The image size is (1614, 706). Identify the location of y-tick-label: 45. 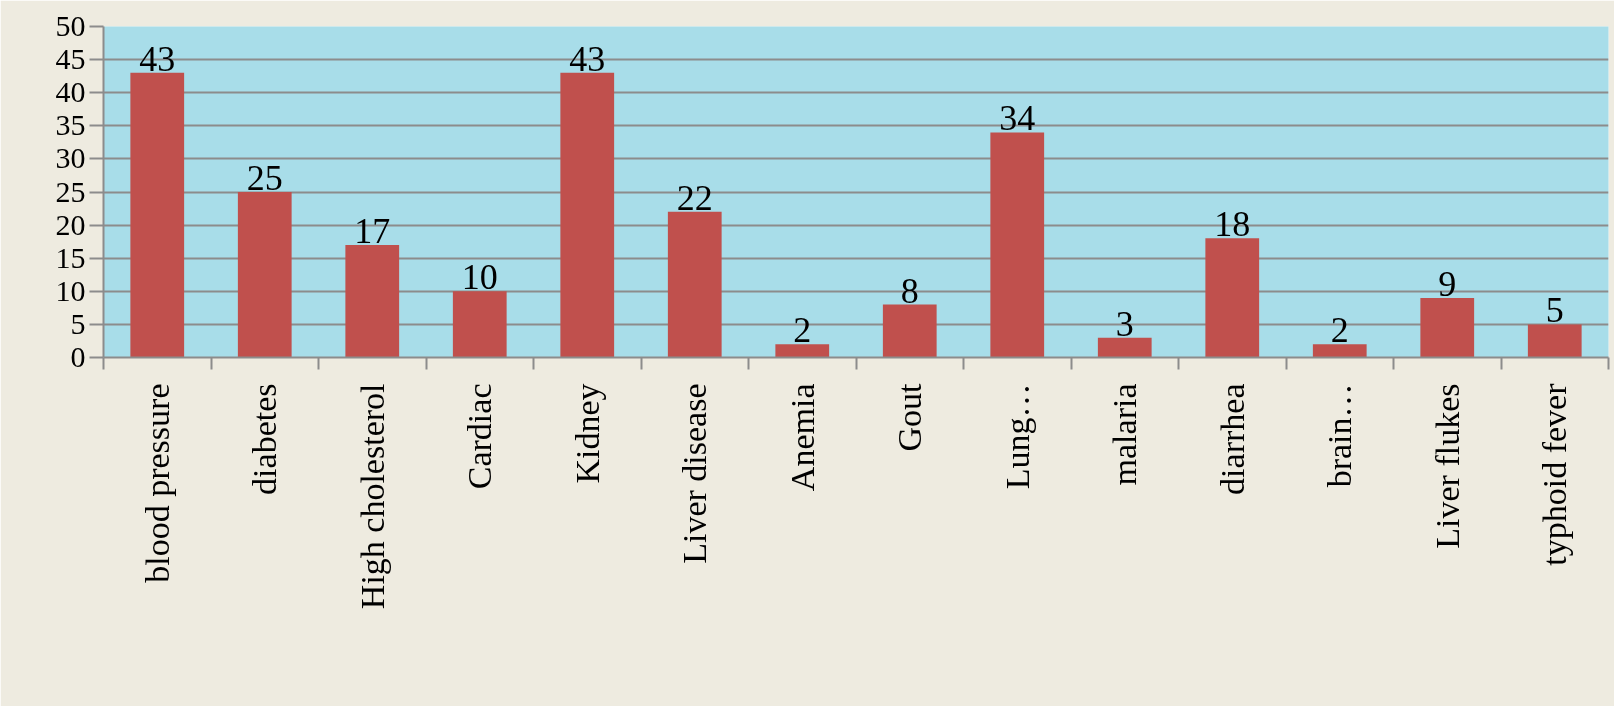
(70, 59).